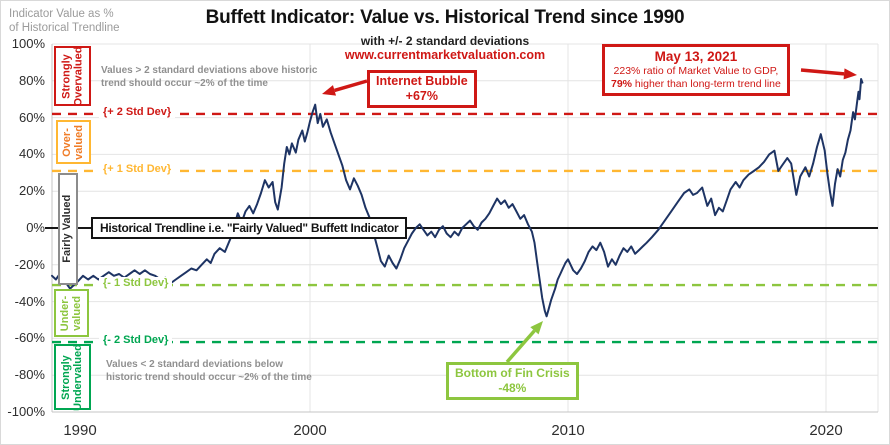 The height and width of the screenshot is (445, 890). Describe the element at coordinates (35, 227) in the screenshot. I see `y-tick-label: 0%` at that location.